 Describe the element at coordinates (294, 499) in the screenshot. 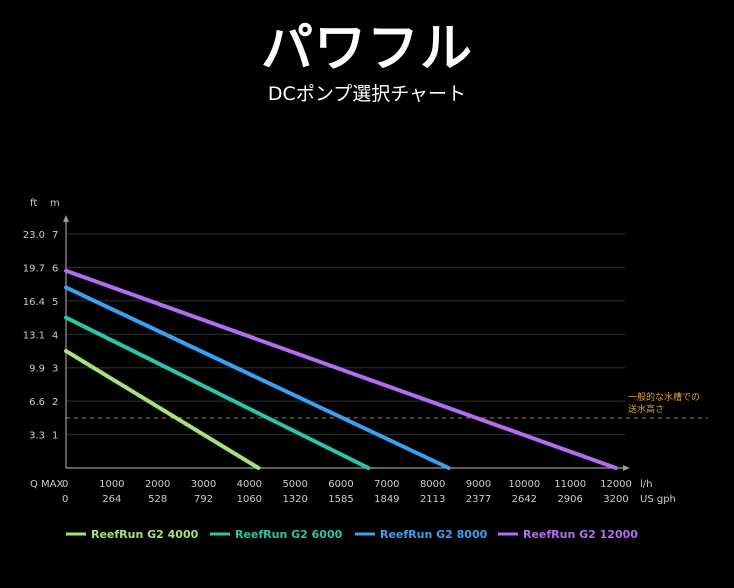

I see `x-tick-label-gph: 1320` at that location.